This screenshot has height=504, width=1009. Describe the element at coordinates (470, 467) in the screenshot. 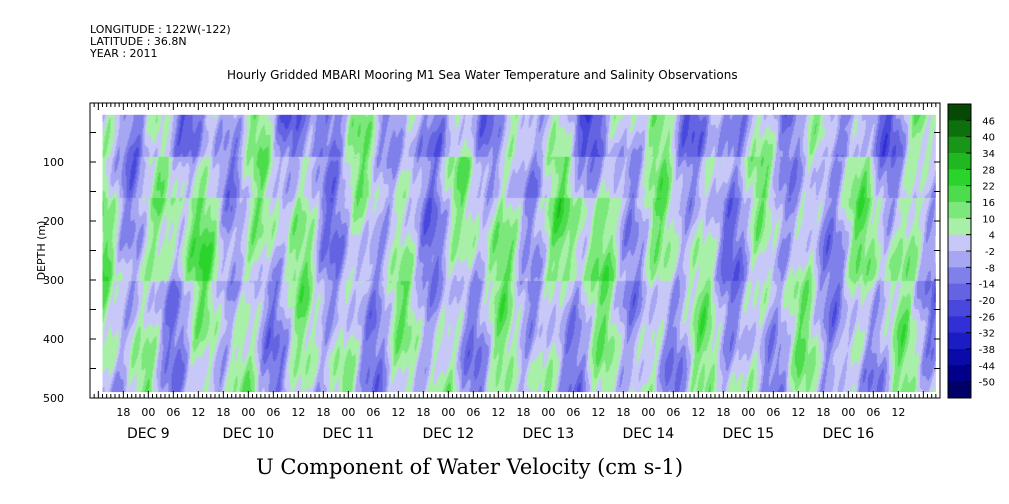

I see `x-axis-title: U Component of Water Velocity (cm s-1)` at that location.